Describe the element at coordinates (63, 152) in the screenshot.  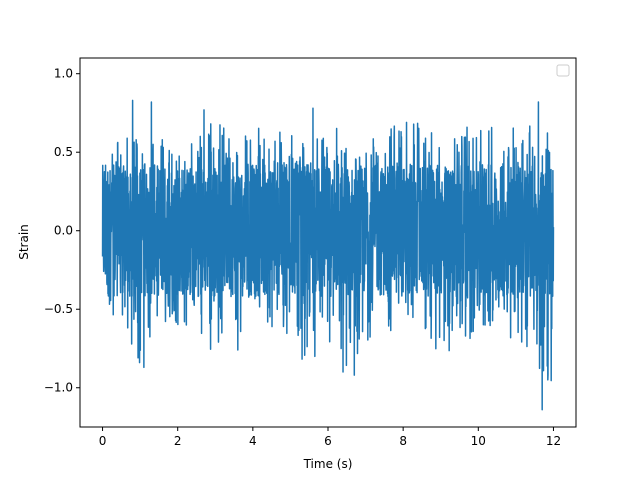
I see `y-tick-label: 0.5` at that location.